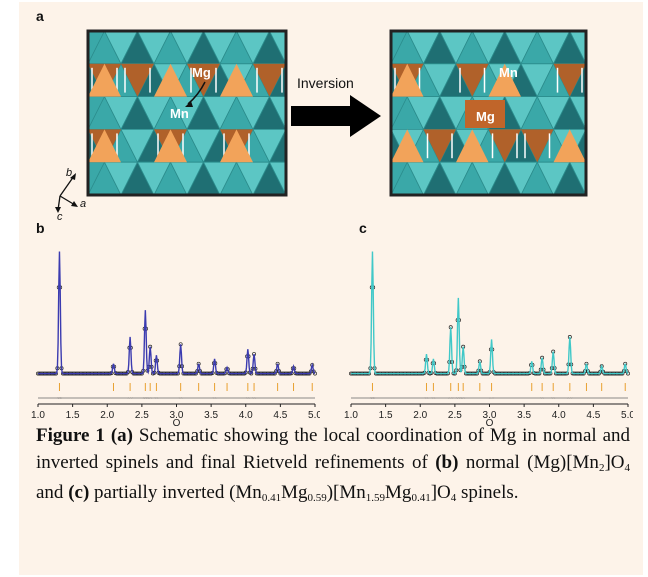 Image resolution: width=648 pixels, height=577 pixels. What do you see at coordinates (69, 173) in the screenshot?
I see `axis-b-label: b` at bounding box center [69, 173].